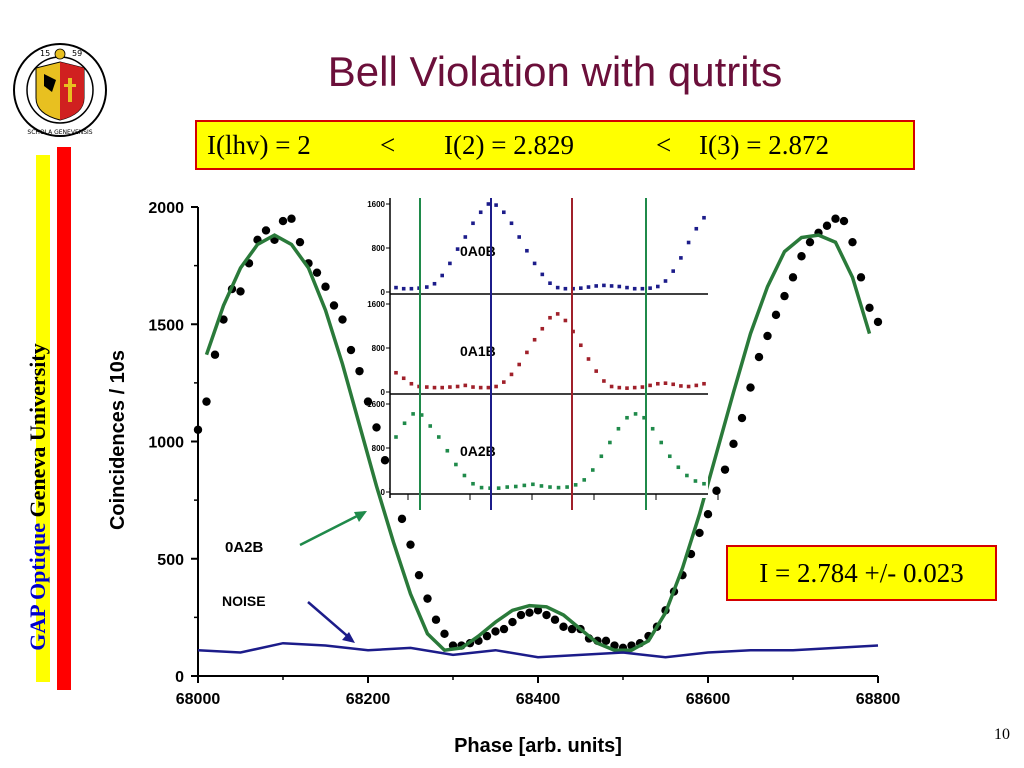 This screenshot has width=1024, height=768. What do you see at coordinates (332, 528) in the screenshot?
I see `annotation-arrow-0a2b` at bounding box center [332, 528].